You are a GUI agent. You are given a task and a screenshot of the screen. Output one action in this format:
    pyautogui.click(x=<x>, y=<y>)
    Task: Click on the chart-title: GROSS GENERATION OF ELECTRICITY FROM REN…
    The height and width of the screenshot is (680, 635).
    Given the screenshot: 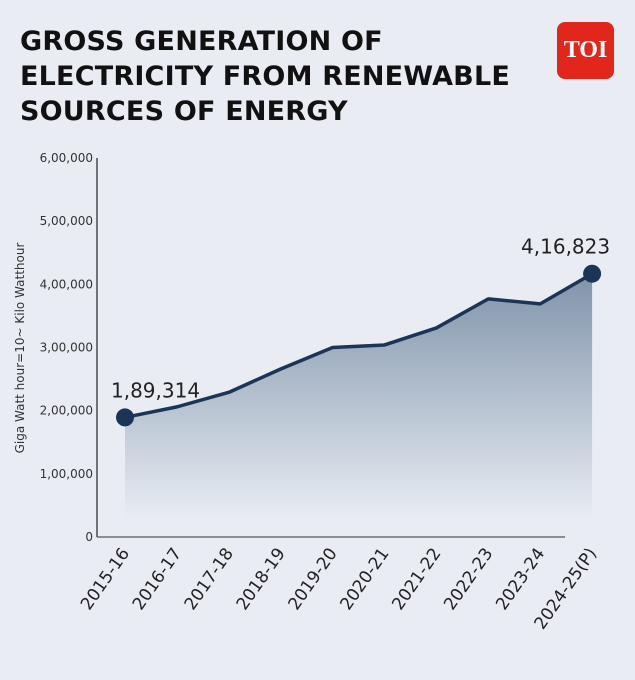 What is the action you would take?
    pyautogui.click(x=265, y=76)
    